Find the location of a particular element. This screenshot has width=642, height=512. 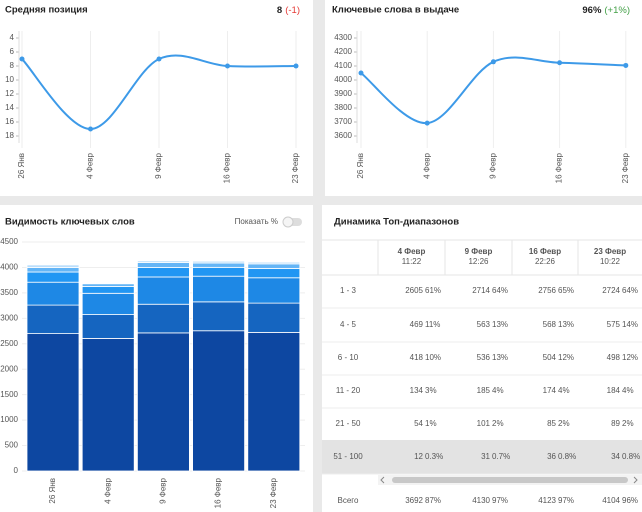

headline-value: 96% is located at coordinates (592, 10).